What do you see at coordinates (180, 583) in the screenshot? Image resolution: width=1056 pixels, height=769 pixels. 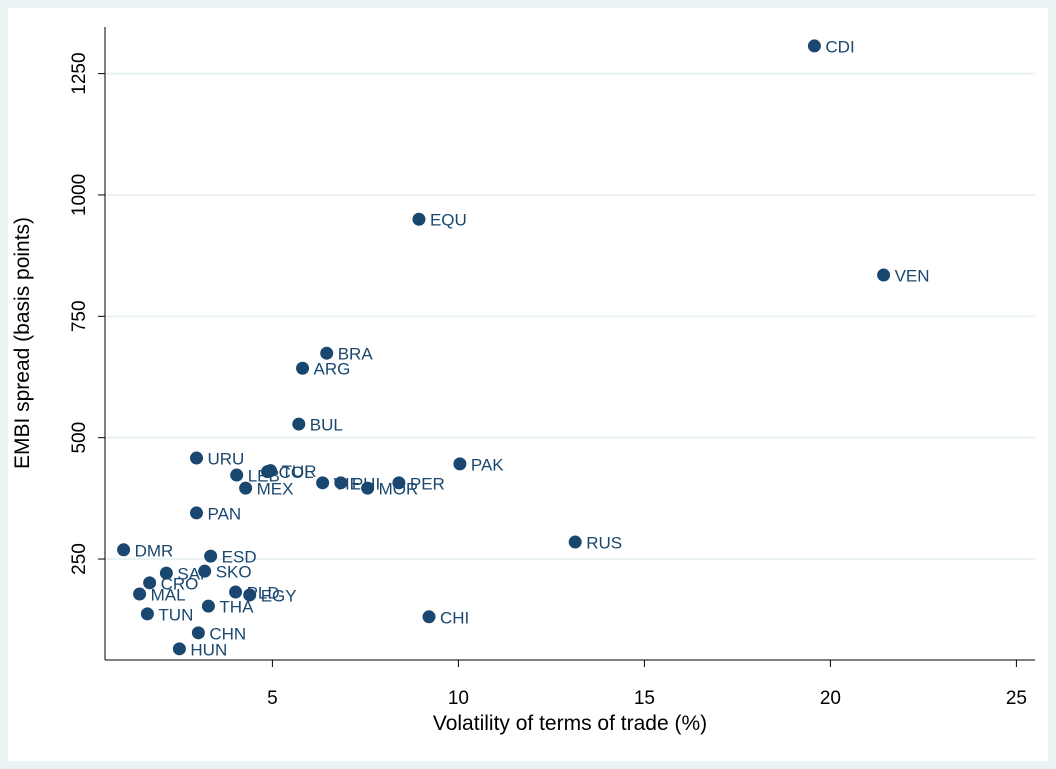 I see `point-label: CRO` at bounding box center [180, 583].